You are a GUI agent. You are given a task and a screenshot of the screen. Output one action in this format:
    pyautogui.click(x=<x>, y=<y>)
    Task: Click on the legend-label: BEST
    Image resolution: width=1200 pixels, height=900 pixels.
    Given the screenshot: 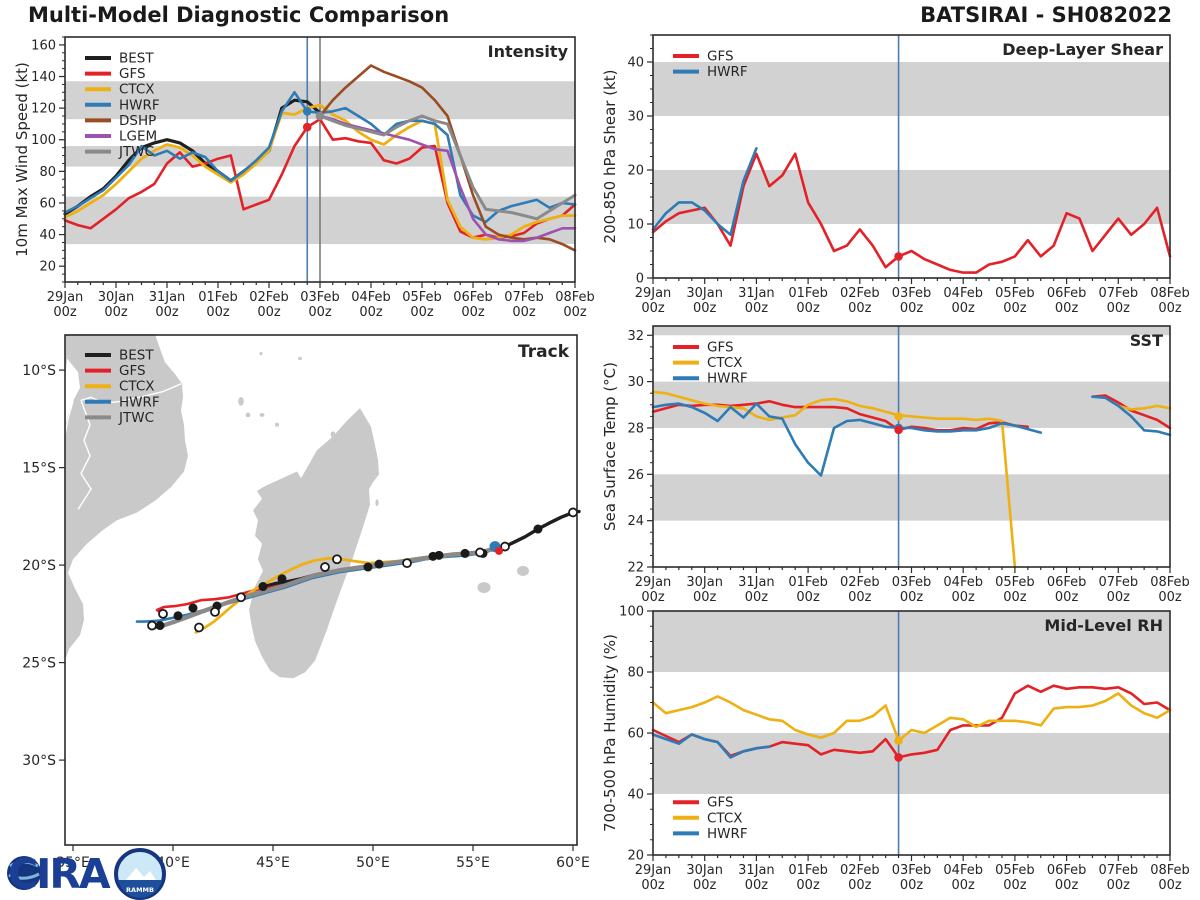 What is the action you would take?
    pyautogui.click(x=136, y=59)
    